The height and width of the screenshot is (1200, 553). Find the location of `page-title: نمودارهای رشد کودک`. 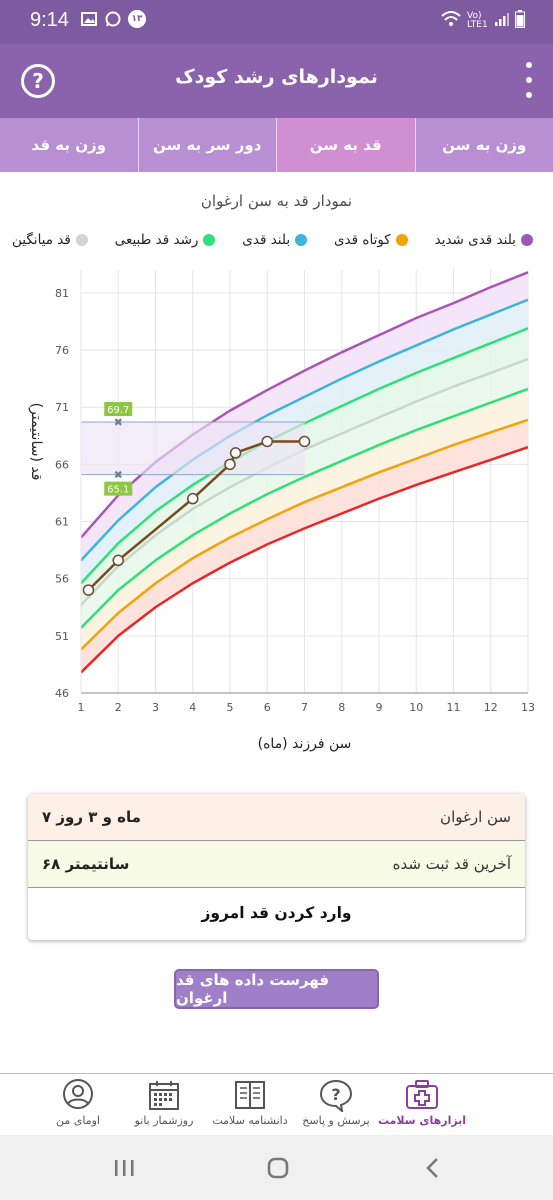

page-title: نمودارهای رشد کودک is located at coordinates (276, 77).